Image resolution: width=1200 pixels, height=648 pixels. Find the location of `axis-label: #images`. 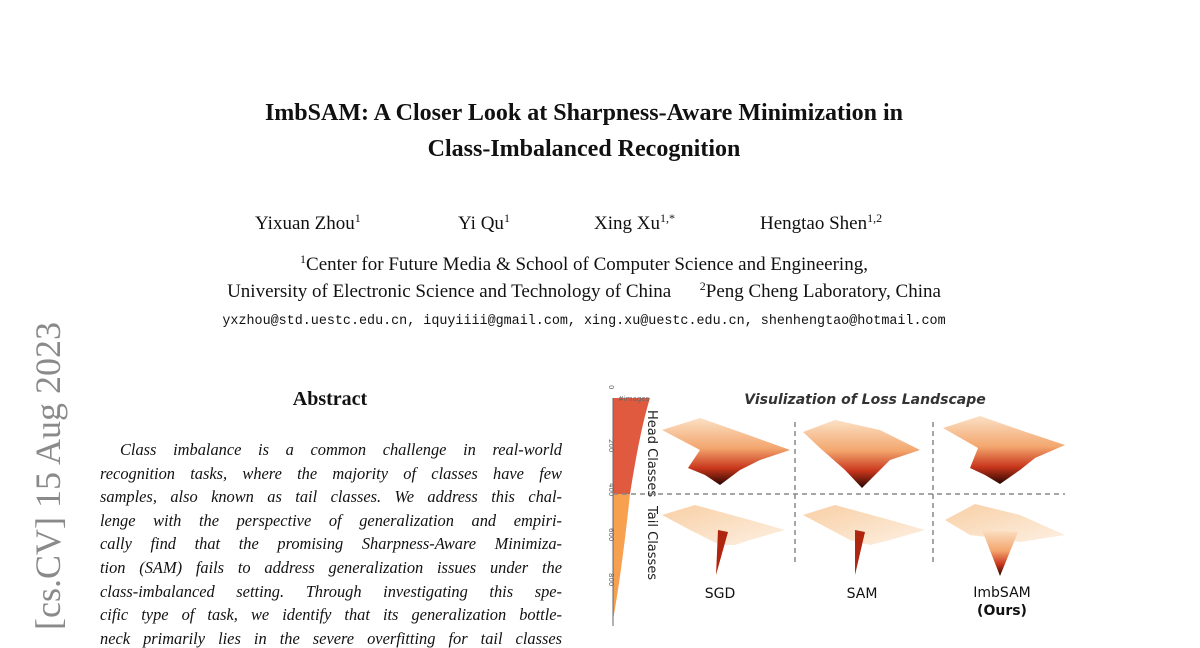

axis-label: #images is located at coordinates (634, 399).